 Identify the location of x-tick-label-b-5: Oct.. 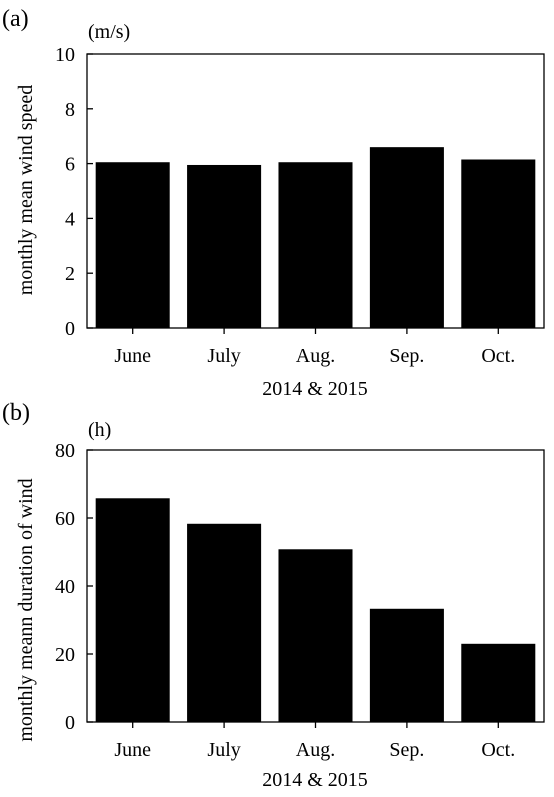
(498, 750).